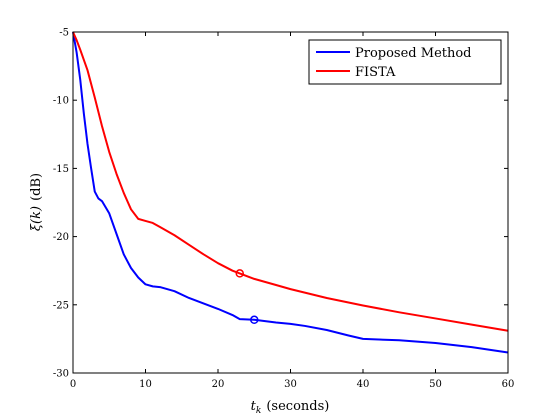 The height and width of the screenshot is (420, 560). Describe the element at coordinates (145, 384) in the screenshot. I see `x-tick-label: 10` at that location.